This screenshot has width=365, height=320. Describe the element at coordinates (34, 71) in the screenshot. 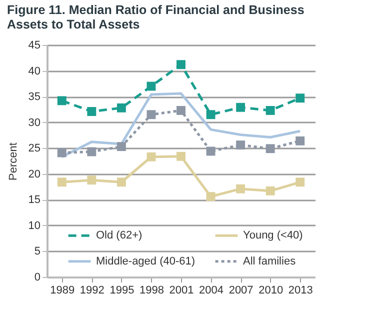

I see `y-tick-label: 40` at that location.